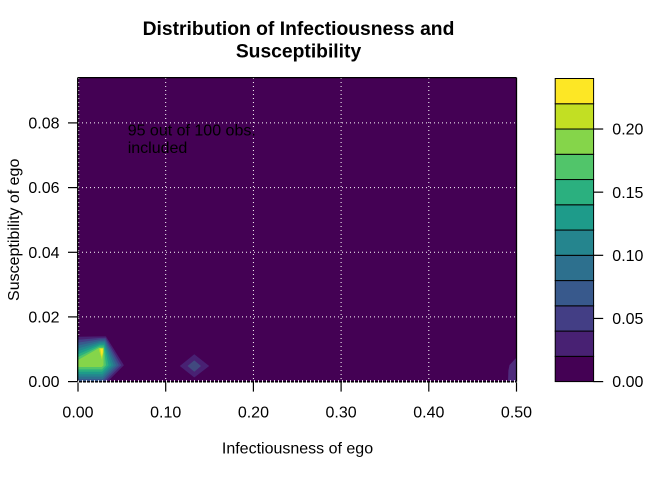 This screenshot has width=672, height=480. I want to click on svg-text: 0.30, so click(341, 413).